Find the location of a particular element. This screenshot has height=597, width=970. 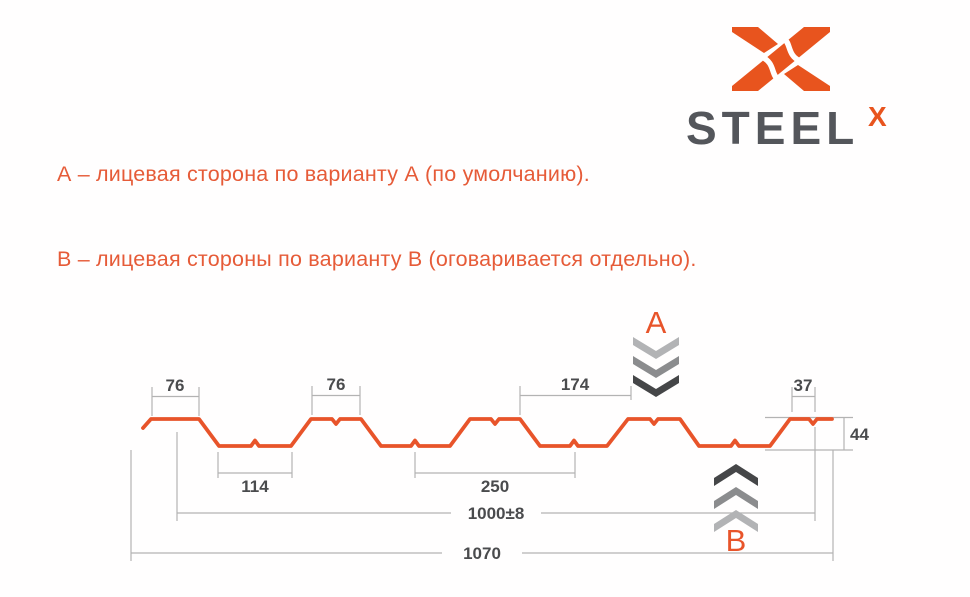

side-b-marker: B is located at coordinates (736, 511).